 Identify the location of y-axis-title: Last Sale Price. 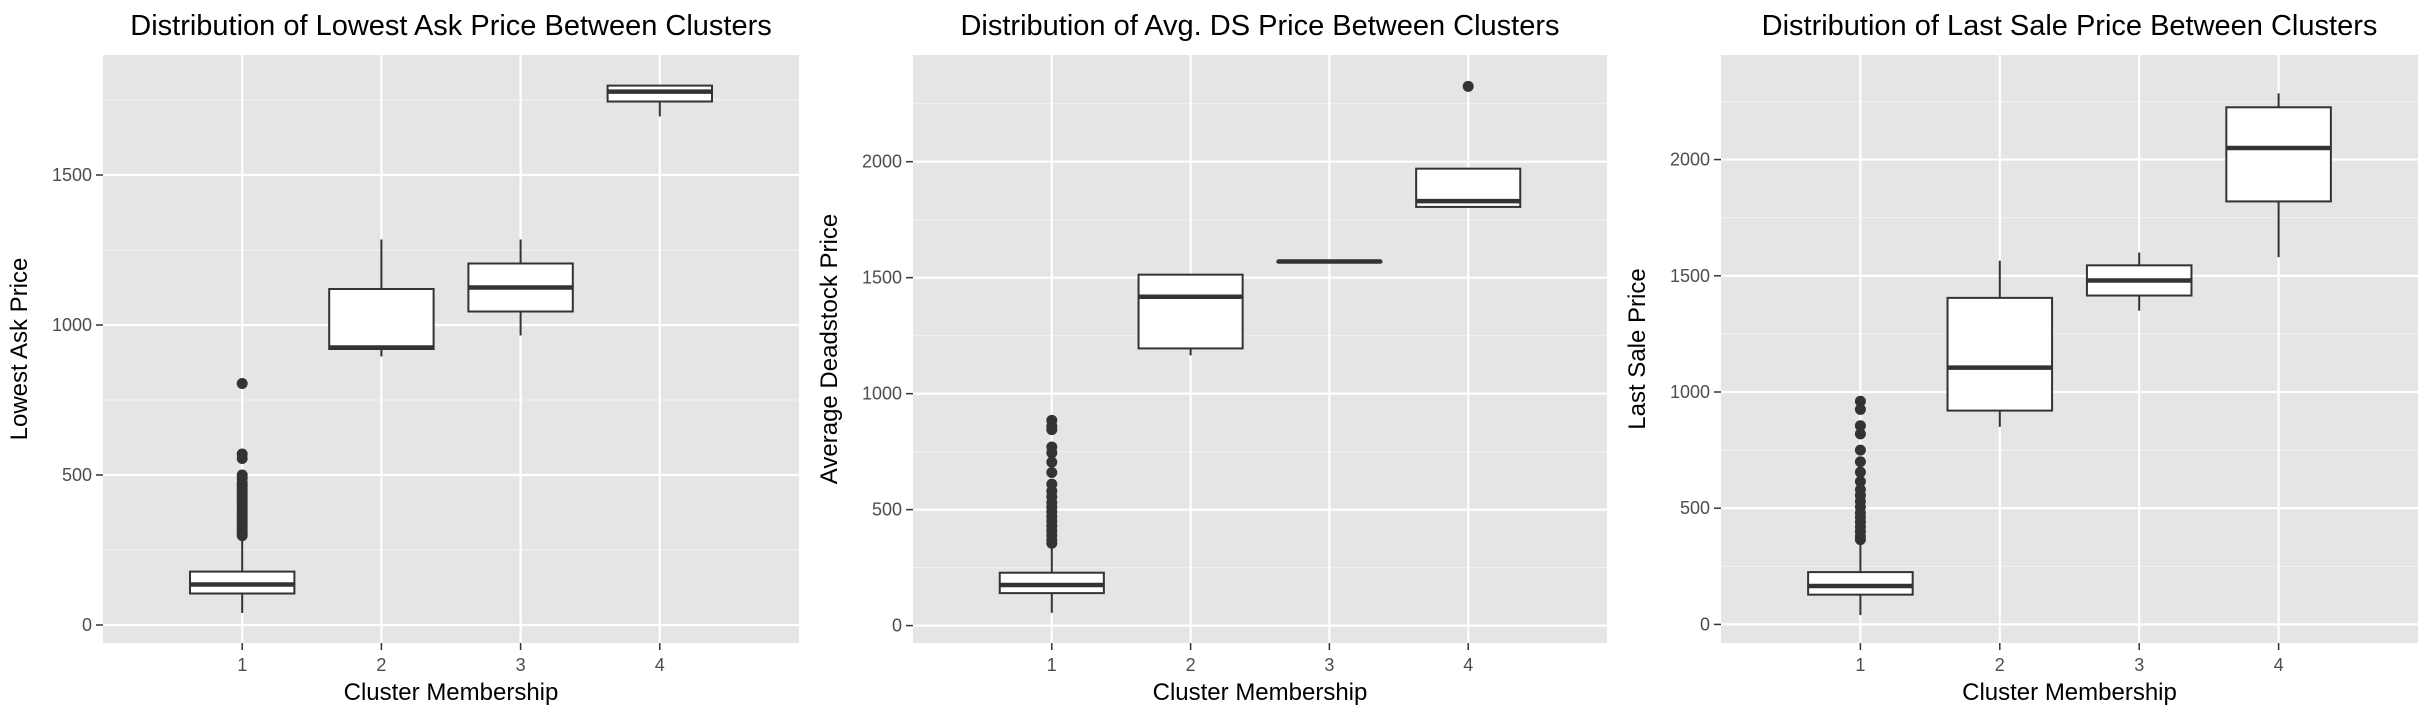
(1637, 348).